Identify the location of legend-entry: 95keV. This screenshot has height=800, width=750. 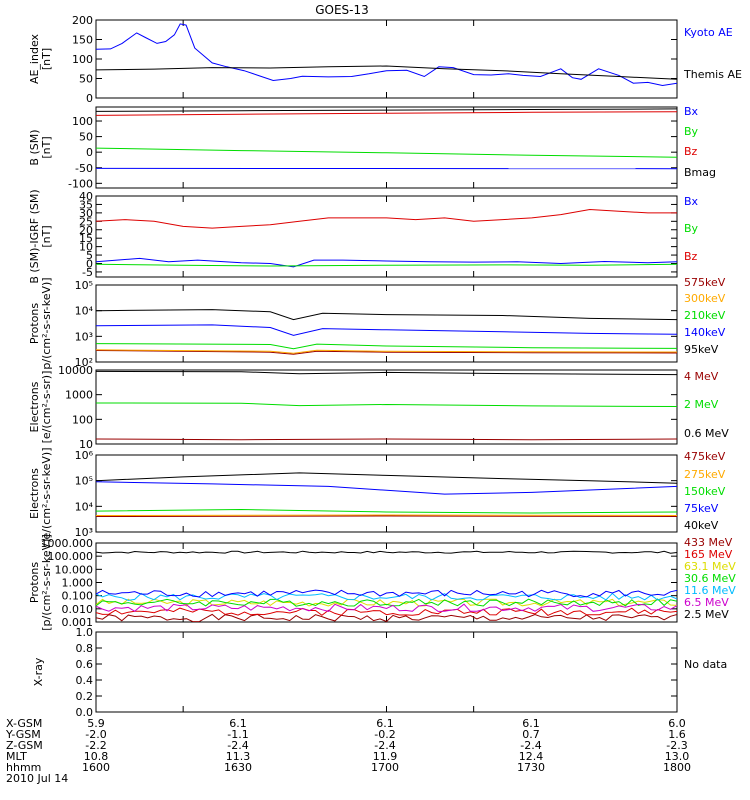
(701, 349).